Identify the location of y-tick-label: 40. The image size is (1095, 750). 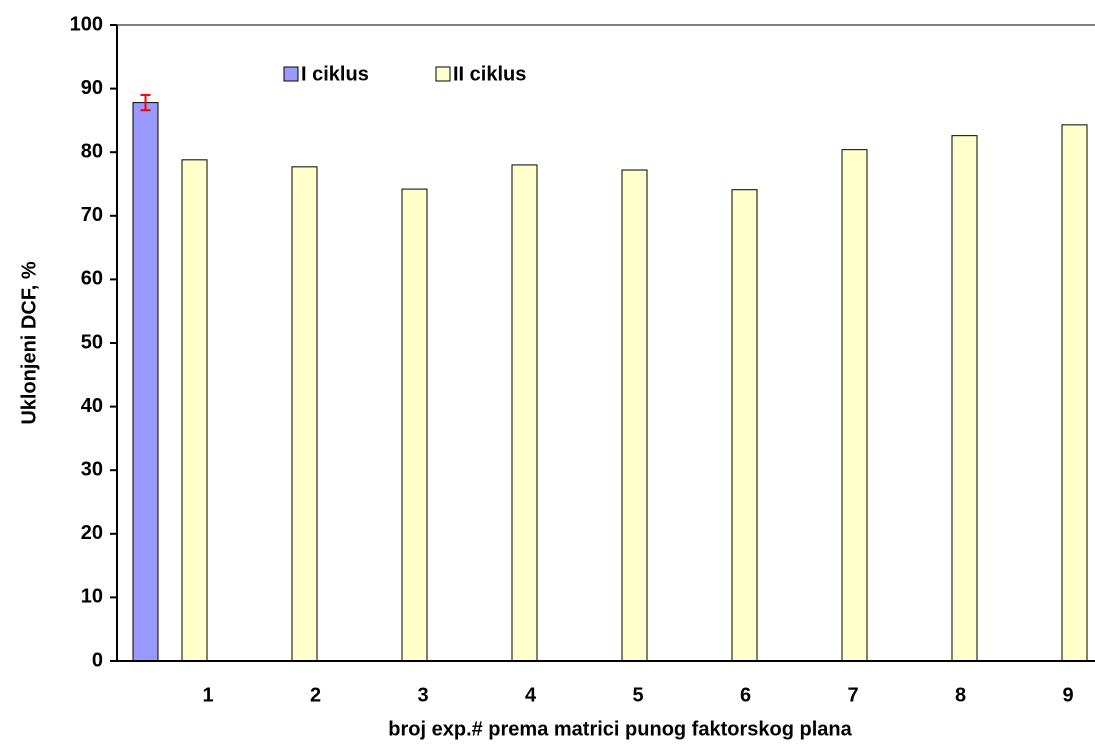
(92, 406).